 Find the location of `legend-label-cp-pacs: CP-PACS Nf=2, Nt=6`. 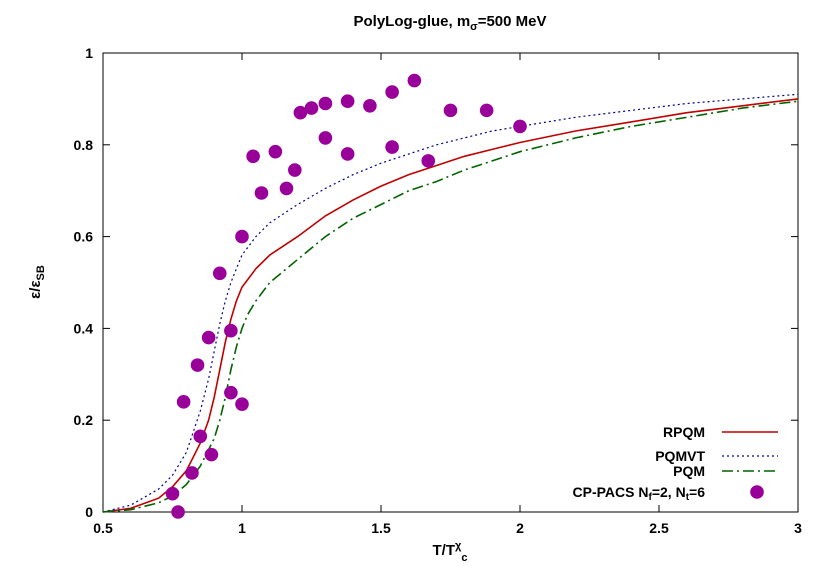

legend-label-cp-pacs: CP-PACS Nf=2, Nt=6 is located at coordinates (639, 493).